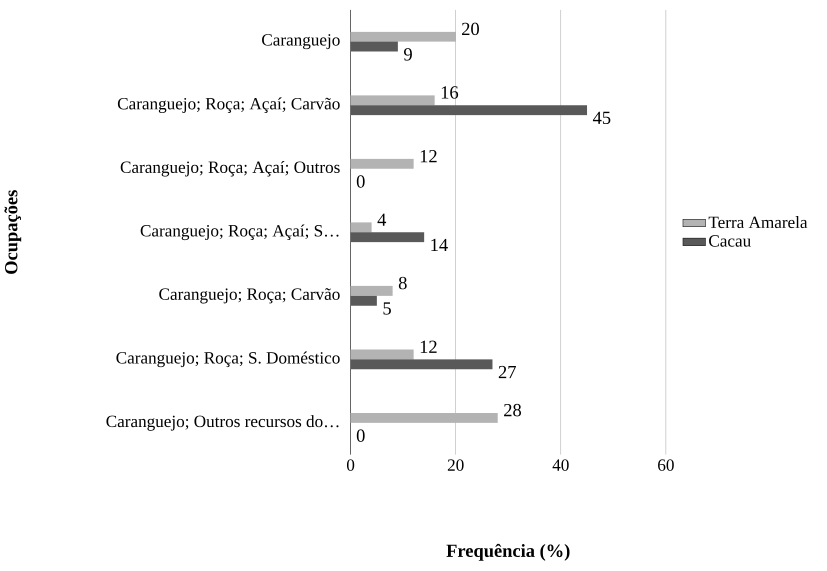 This screenshot has width=827, height=571. What do you see at coordinates (730, 241) in the screenshot?
I see `legend-label: Cacau` at bounding box center [730, 241].